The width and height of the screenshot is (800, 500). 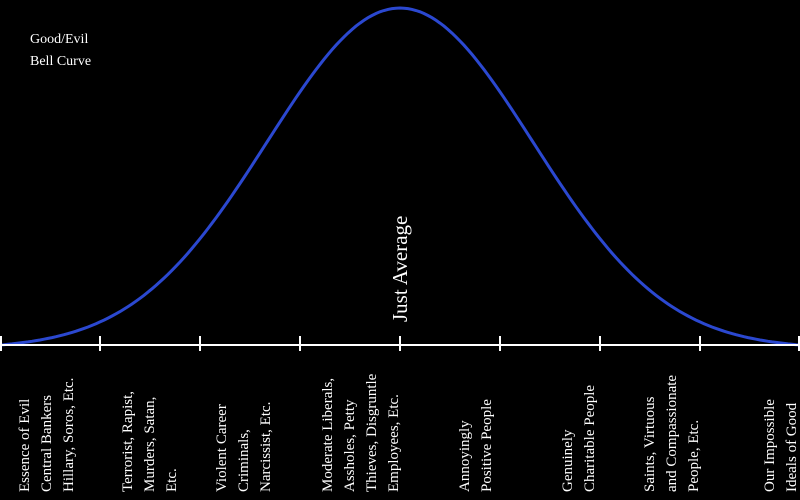 I want to click on category-label: Murders, Satan,, so click(x=150, y=444).